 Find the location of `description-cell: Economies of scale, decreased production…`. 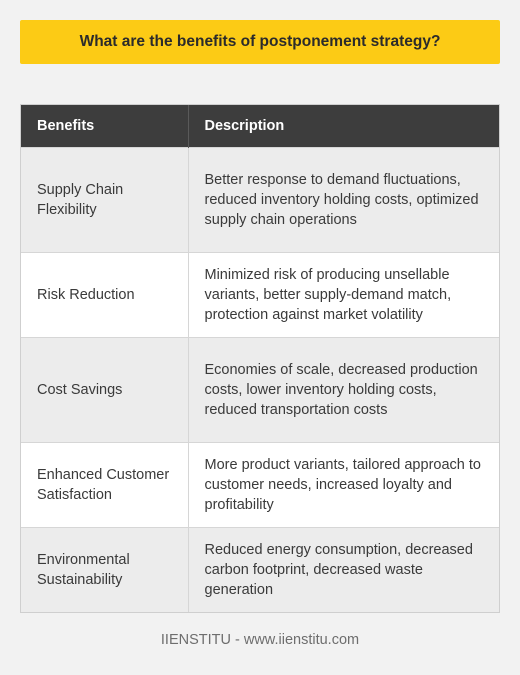

description-cell: Economies of scale, decreased production… is located at coordinates (343, 389).